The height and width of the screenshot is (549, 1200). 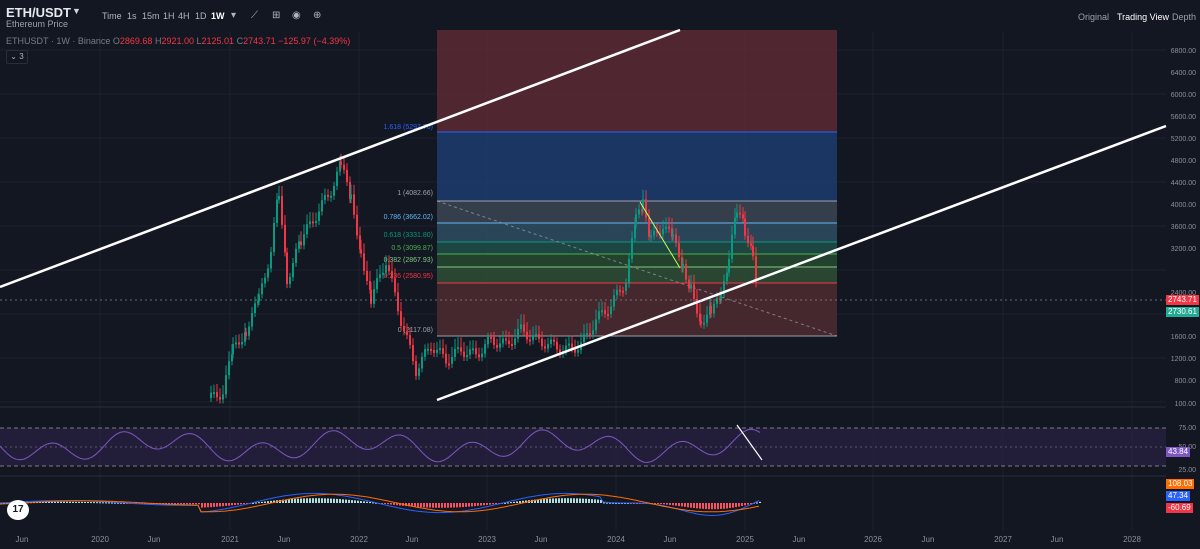 What do you see at coordinates (1132, 539) in the screenshot?
I see `svg-text: 2028` at bounding box center [1132, 539].